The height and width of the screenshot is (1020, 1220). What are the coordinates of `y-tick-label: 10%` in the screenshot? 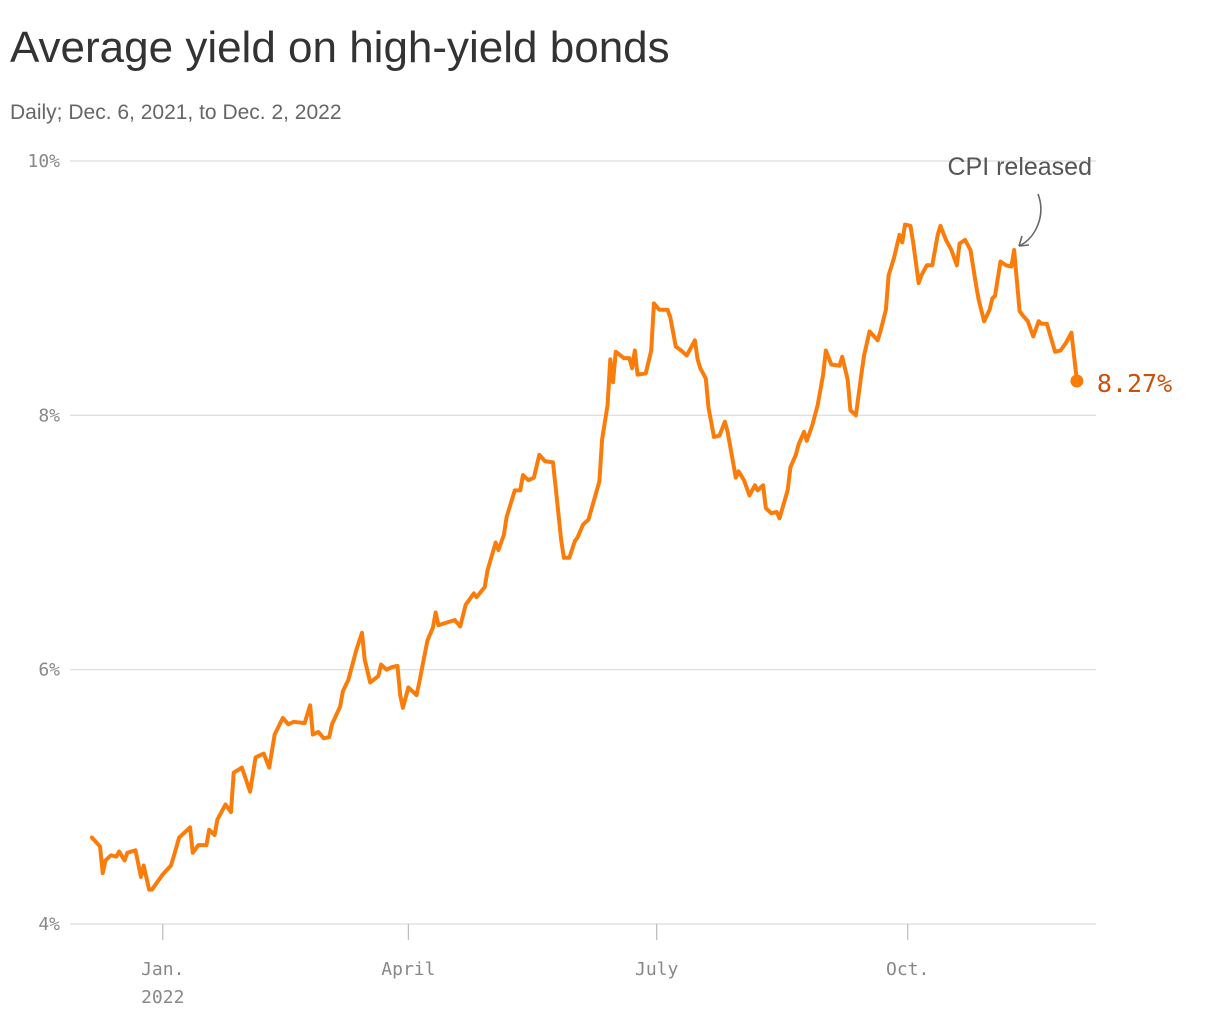 It's located at (43, 161).